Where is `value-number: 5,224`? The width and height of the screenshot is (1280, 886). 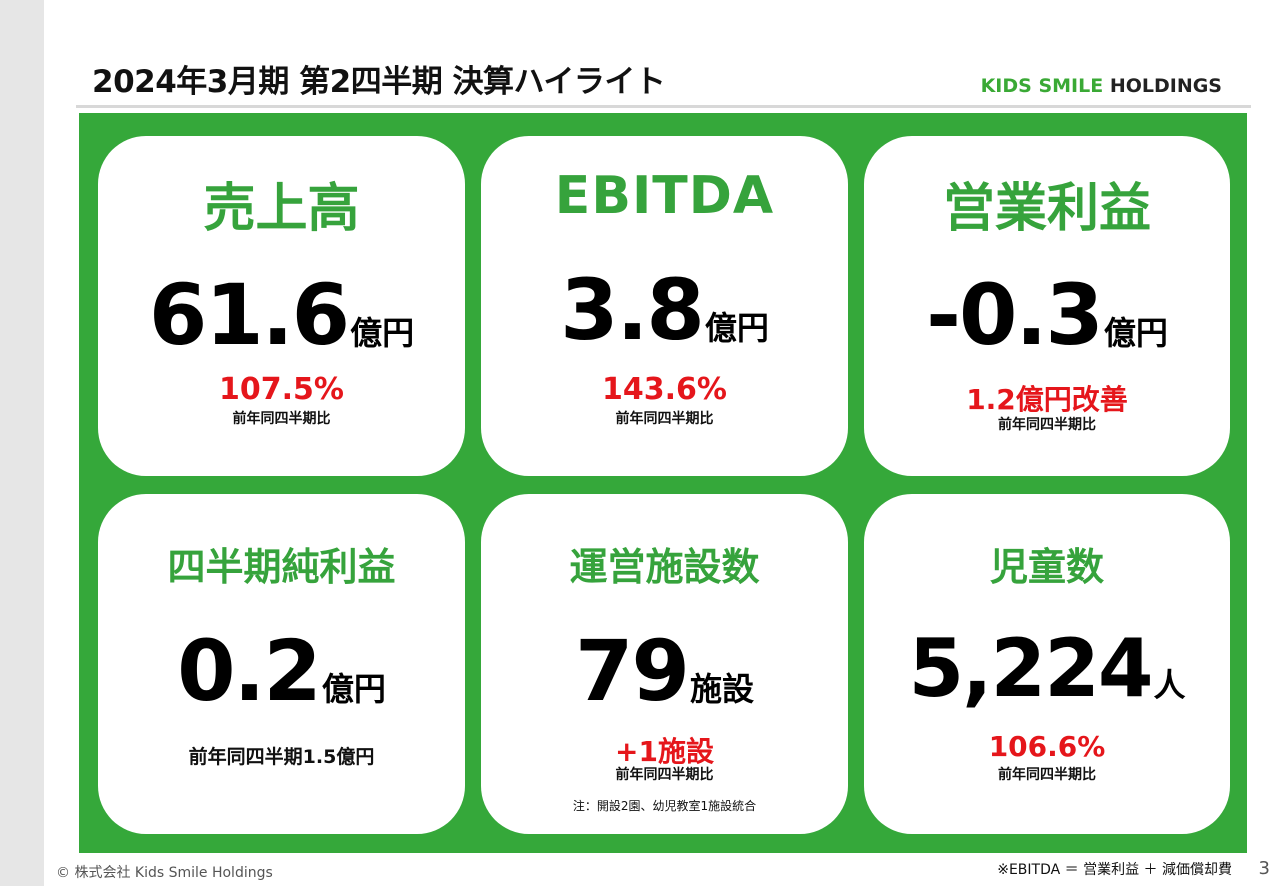 value-number: 5,224 is located at coordinates (1030, 668).